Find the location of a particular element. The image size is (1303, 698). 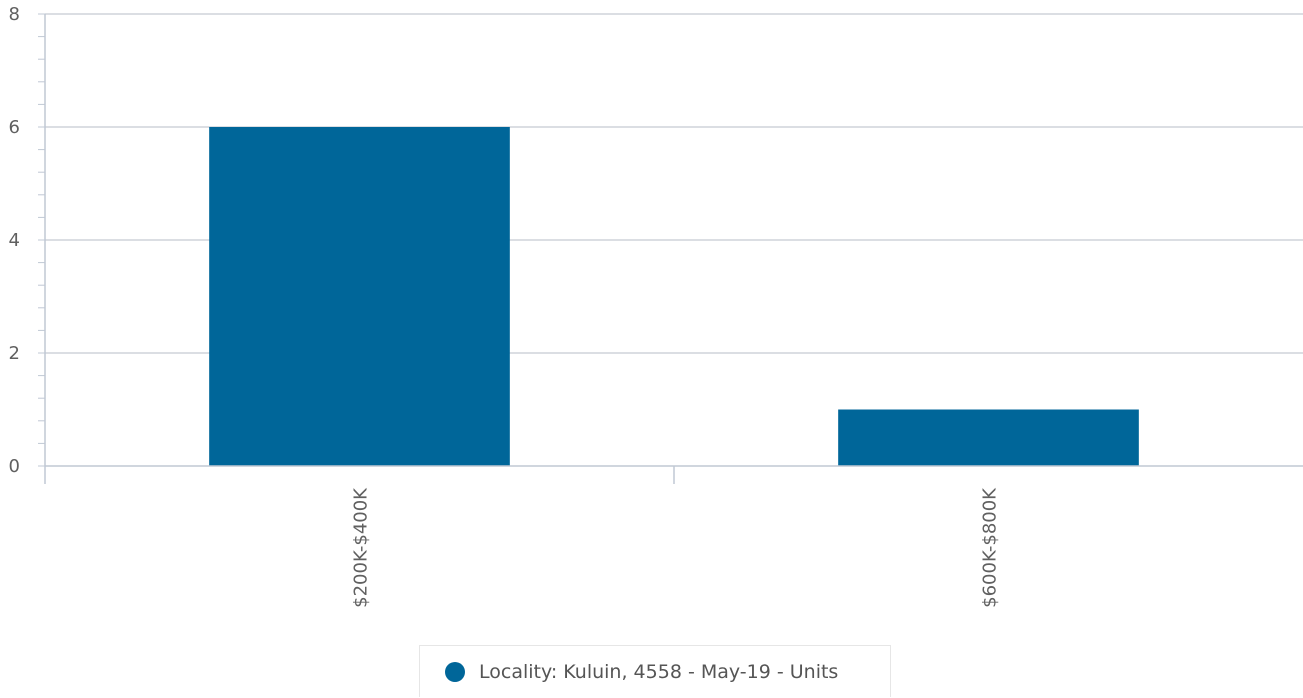

y-axis-minor-ticks is located at coordinates (41, 240).